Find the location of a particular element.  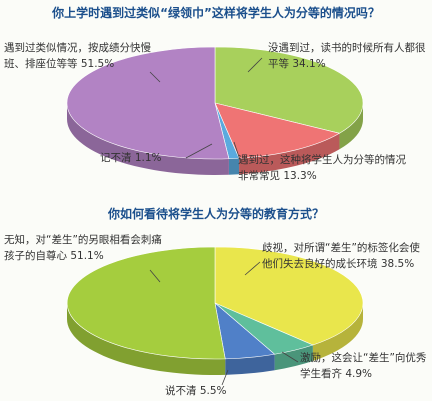

slice-label-text: 没遇到过，读书的时候所有人都很平等 is located at coordinates (347, 56).